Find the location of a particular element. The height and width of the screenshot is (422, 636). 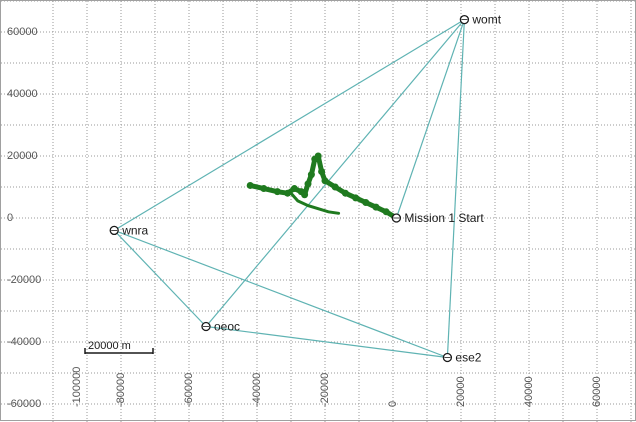

y-tick-label: -60000 is located at coordinates (24, 404).